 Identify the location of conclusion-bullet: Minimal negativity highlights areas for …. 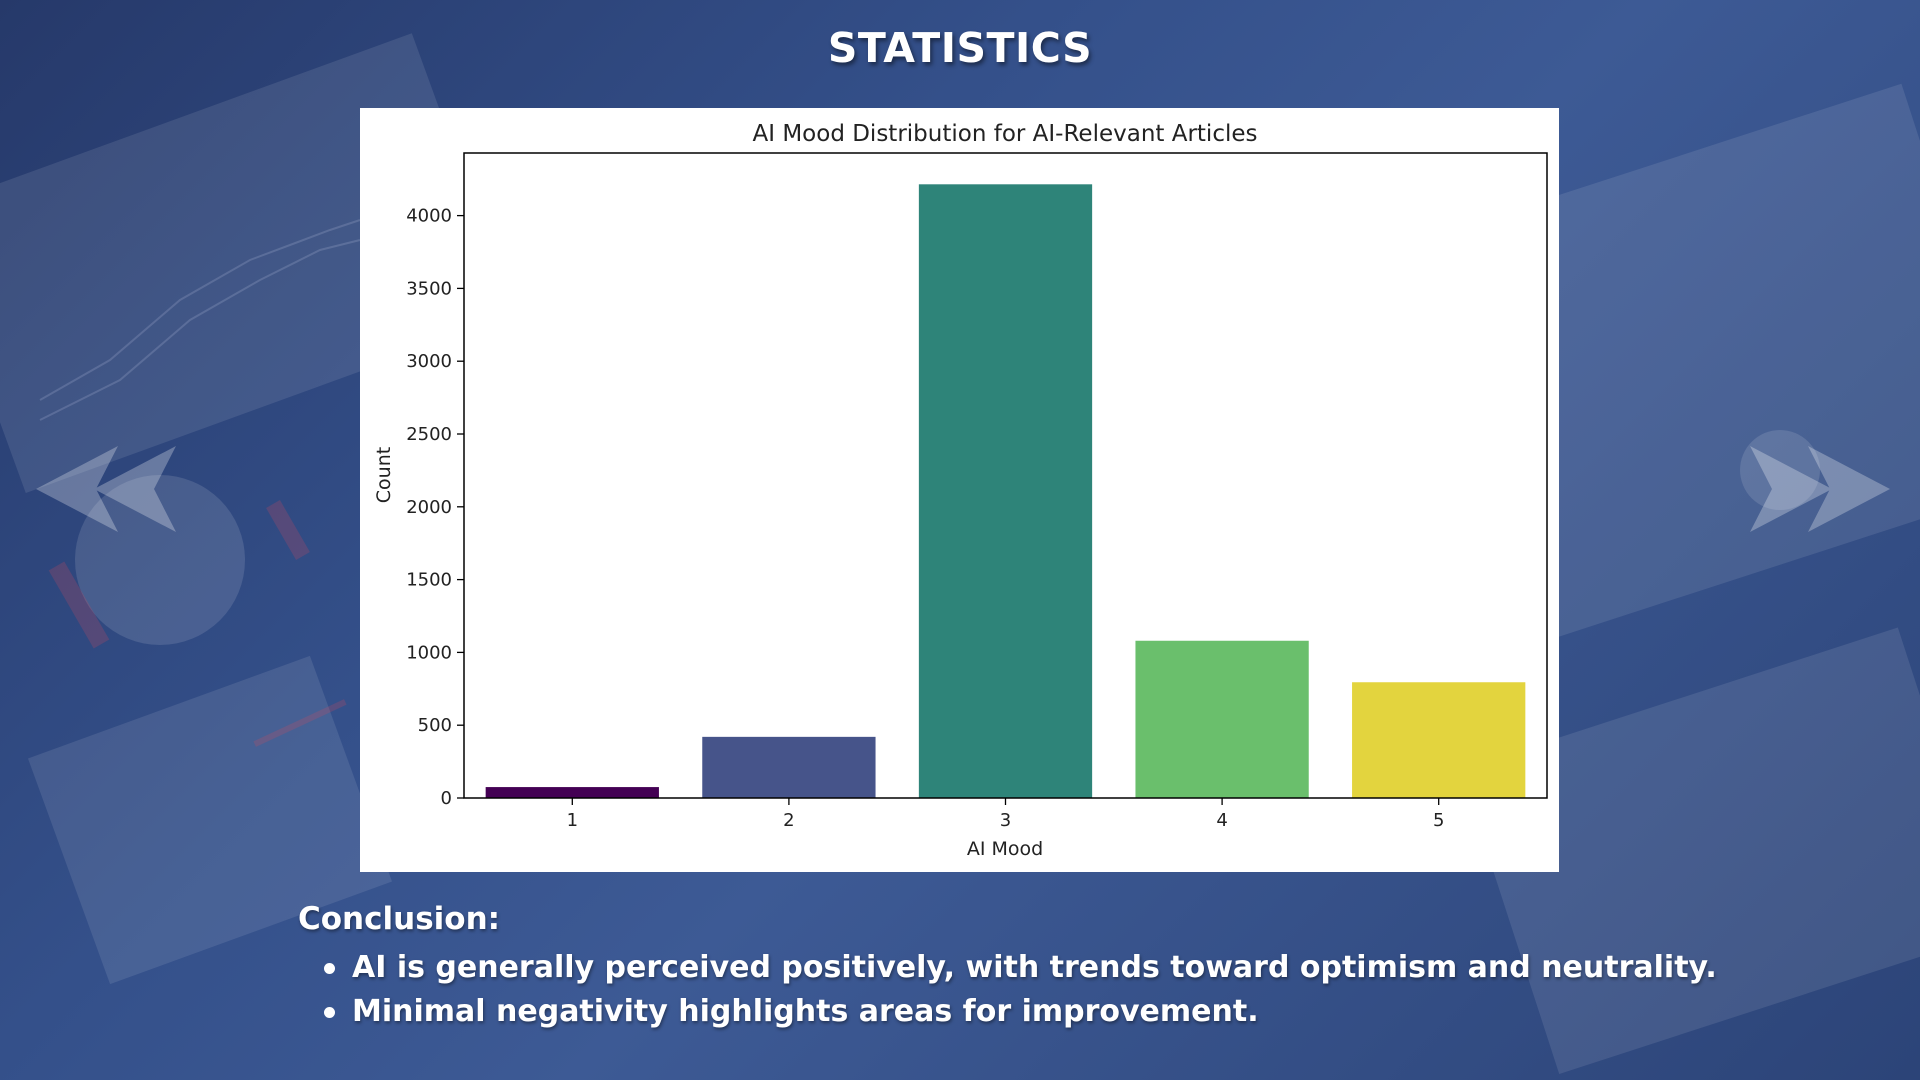
(1061, 1012).